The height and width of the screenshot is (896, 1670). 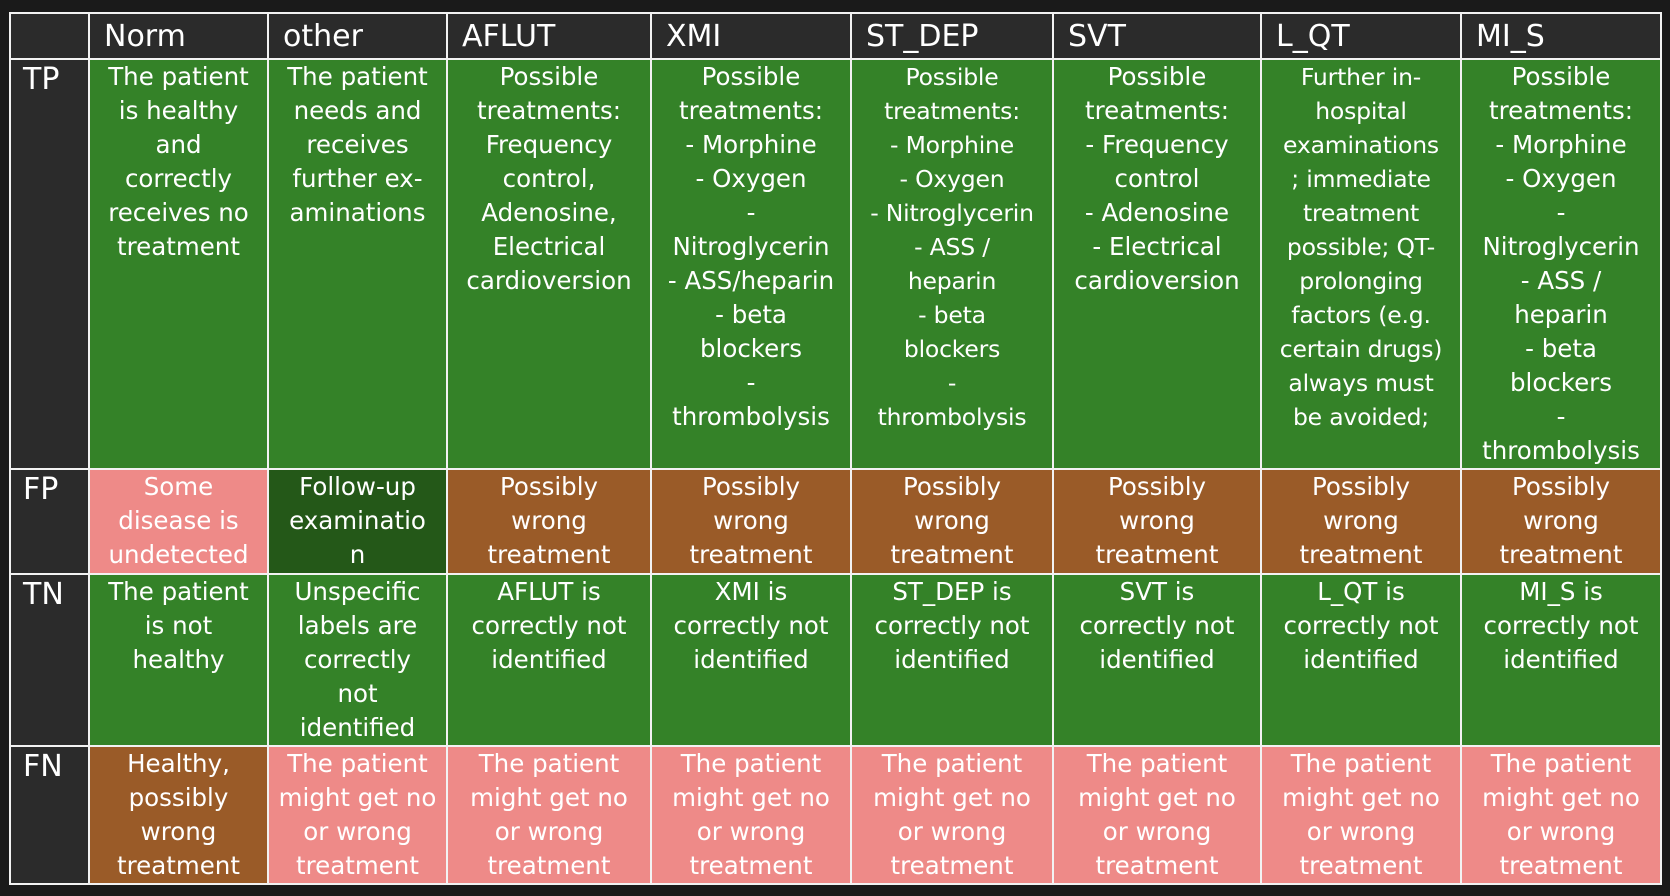 I want to click on cell-fp-mi-s: Possibly wrong treatment, so click(x=1561, y=521).